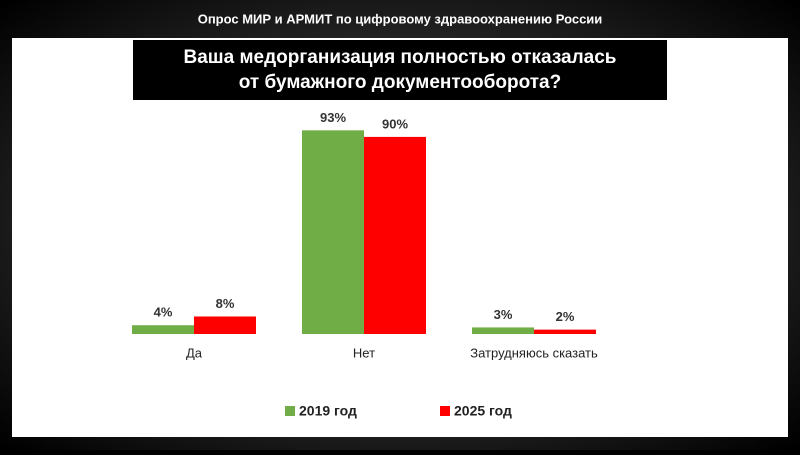 Image resolution: width=800 pixels, height=455 pixels. Describe the element at coordinates (364, 352) in the screenshot. I see `x-tick-label: Нет` at that location.